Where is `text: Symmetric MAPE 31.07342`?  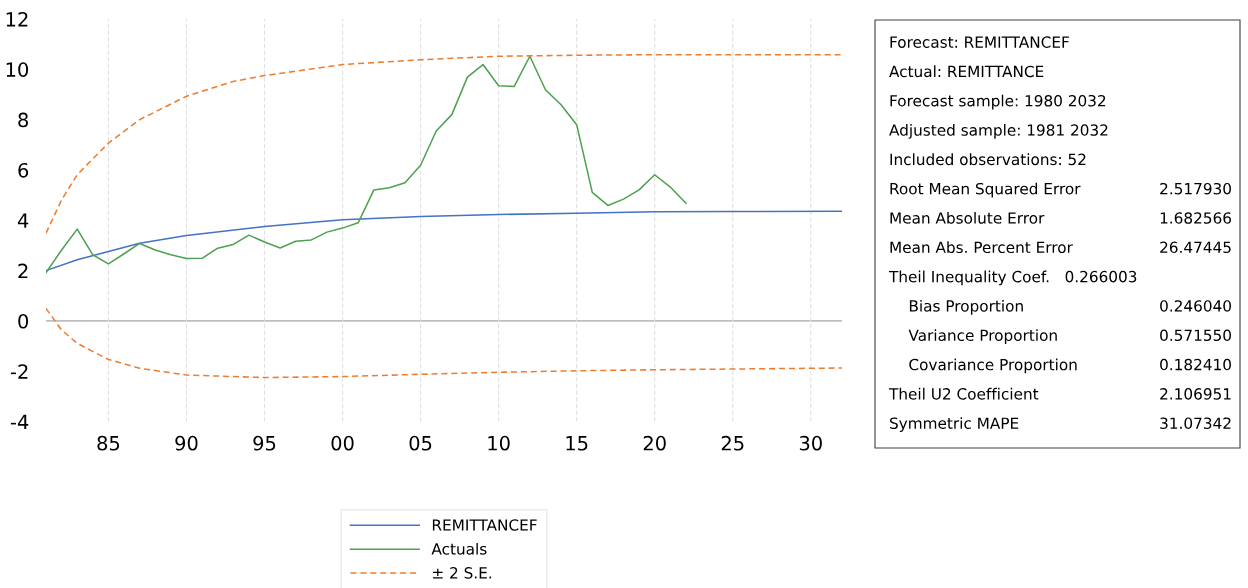
text: Symmetric MAPE 31.07342 is located at coordinates (1060, 424).